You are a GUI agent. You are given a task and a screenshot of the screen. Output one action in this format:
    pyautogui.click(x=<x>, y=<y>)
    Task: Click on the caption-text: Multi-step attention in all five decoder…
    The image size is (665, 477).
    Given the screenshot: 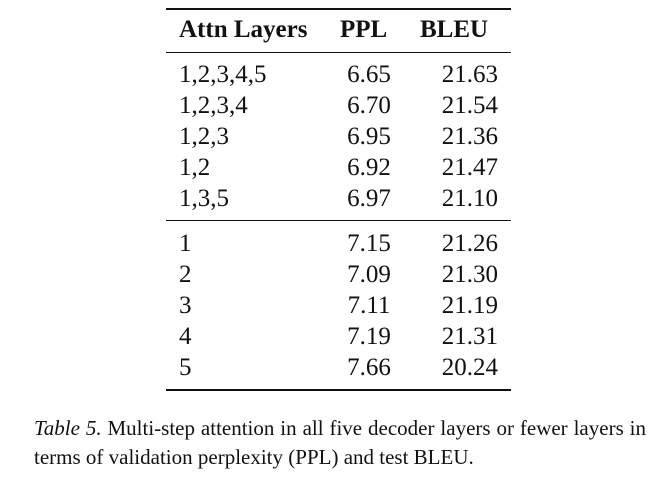 What is the action you would take?
    pyautogui.click(x=340, y=442)
    